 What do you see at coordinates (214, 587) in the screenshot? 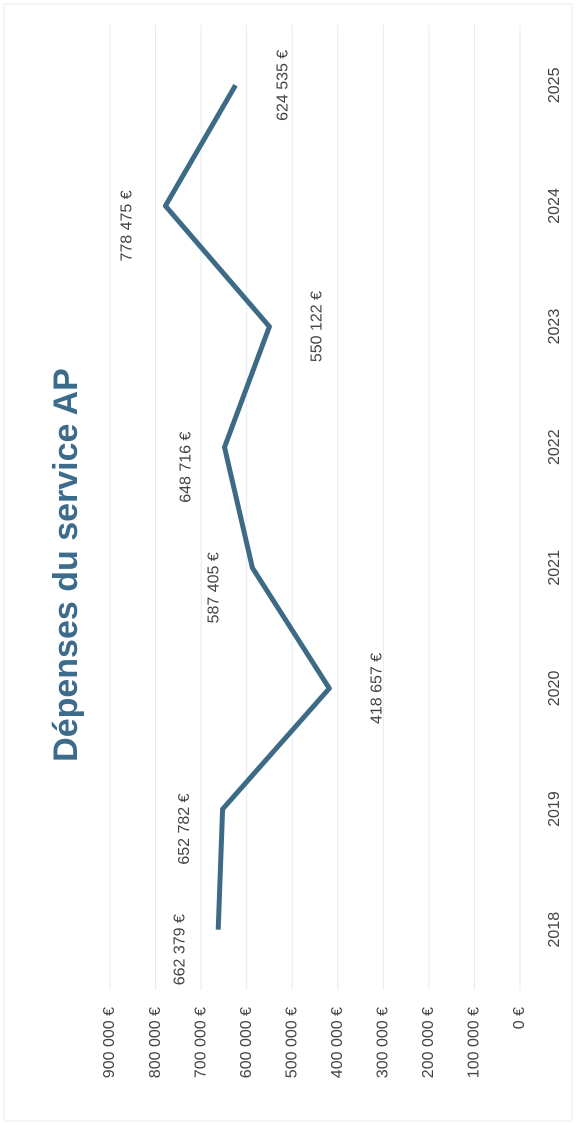
I see `data-label: 587 405 €` at bounding box center [214, 587].